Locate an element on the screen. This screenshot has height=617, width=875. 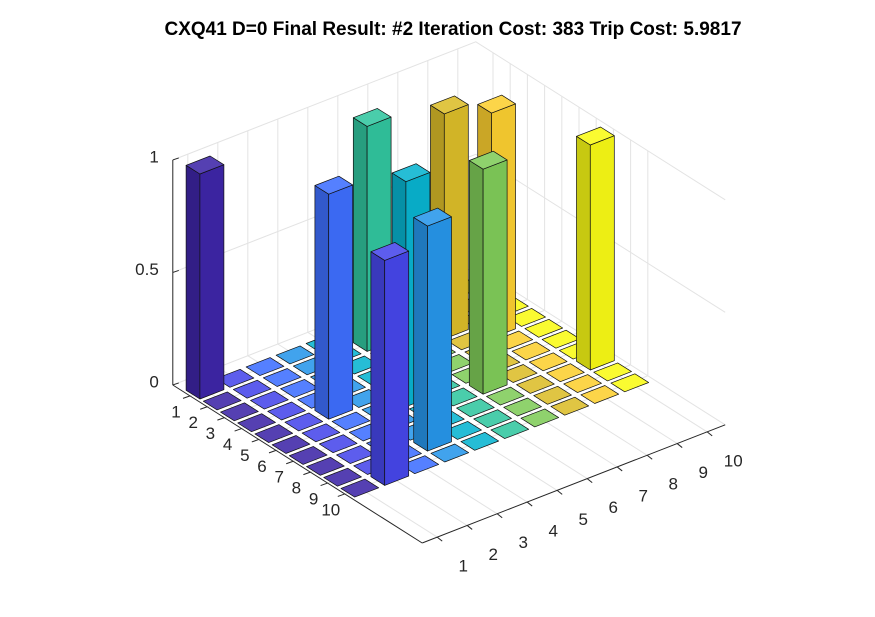
y-tick-label: 7 is located at coordinates (278, 477).